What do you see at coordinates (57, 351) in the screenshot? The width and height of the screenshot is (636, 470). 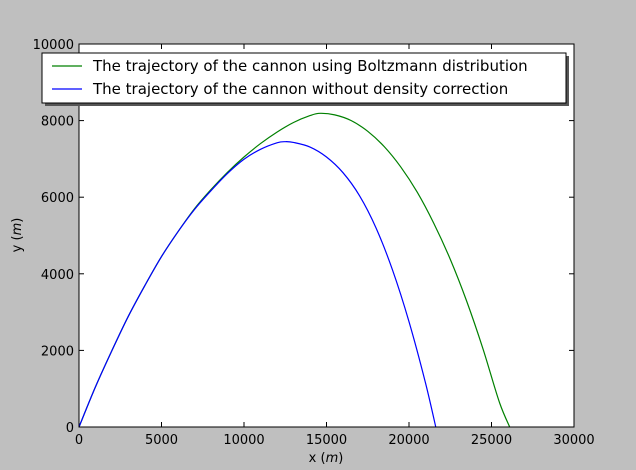 I see `y-tick-label: 2000` at bounding box center [57, 351].